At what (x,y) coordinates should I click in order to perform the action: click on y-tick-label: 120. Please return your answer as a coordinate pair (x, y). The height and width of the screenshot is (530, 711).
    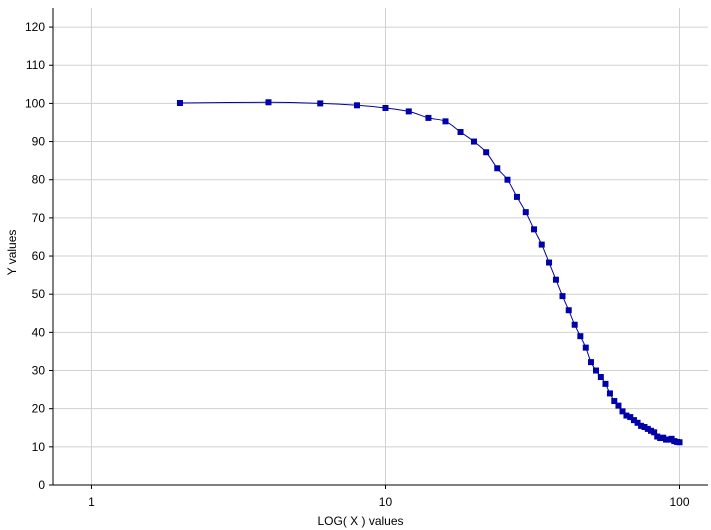
    Looking at the image, I should click on (35, 27).